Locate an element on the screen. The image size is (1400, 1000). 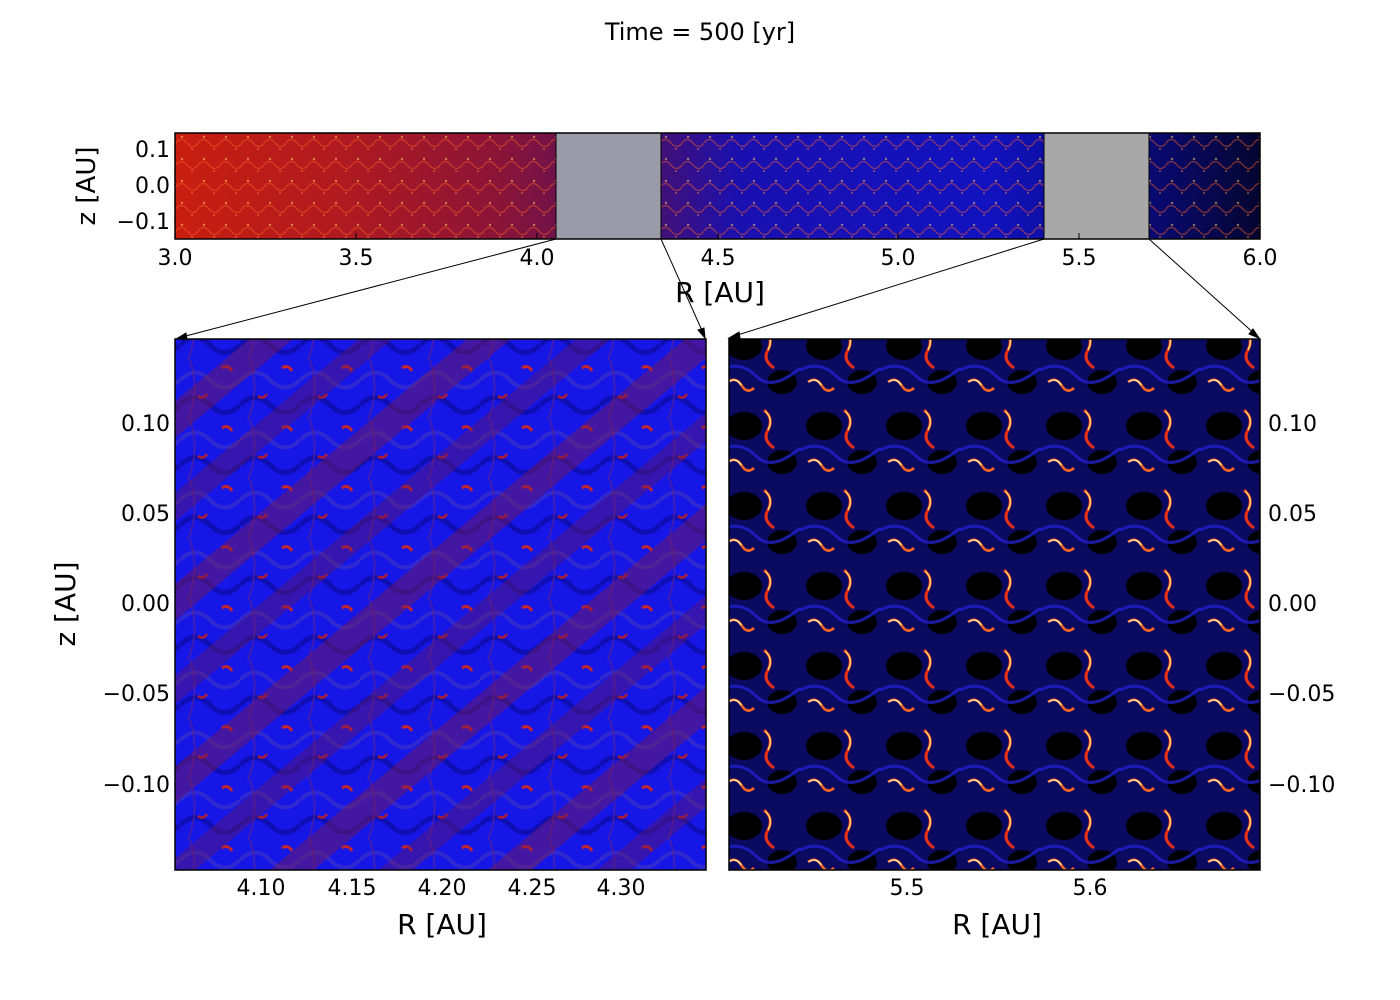
right-xlabel: R [AU] is located at coordinates (997, 924).